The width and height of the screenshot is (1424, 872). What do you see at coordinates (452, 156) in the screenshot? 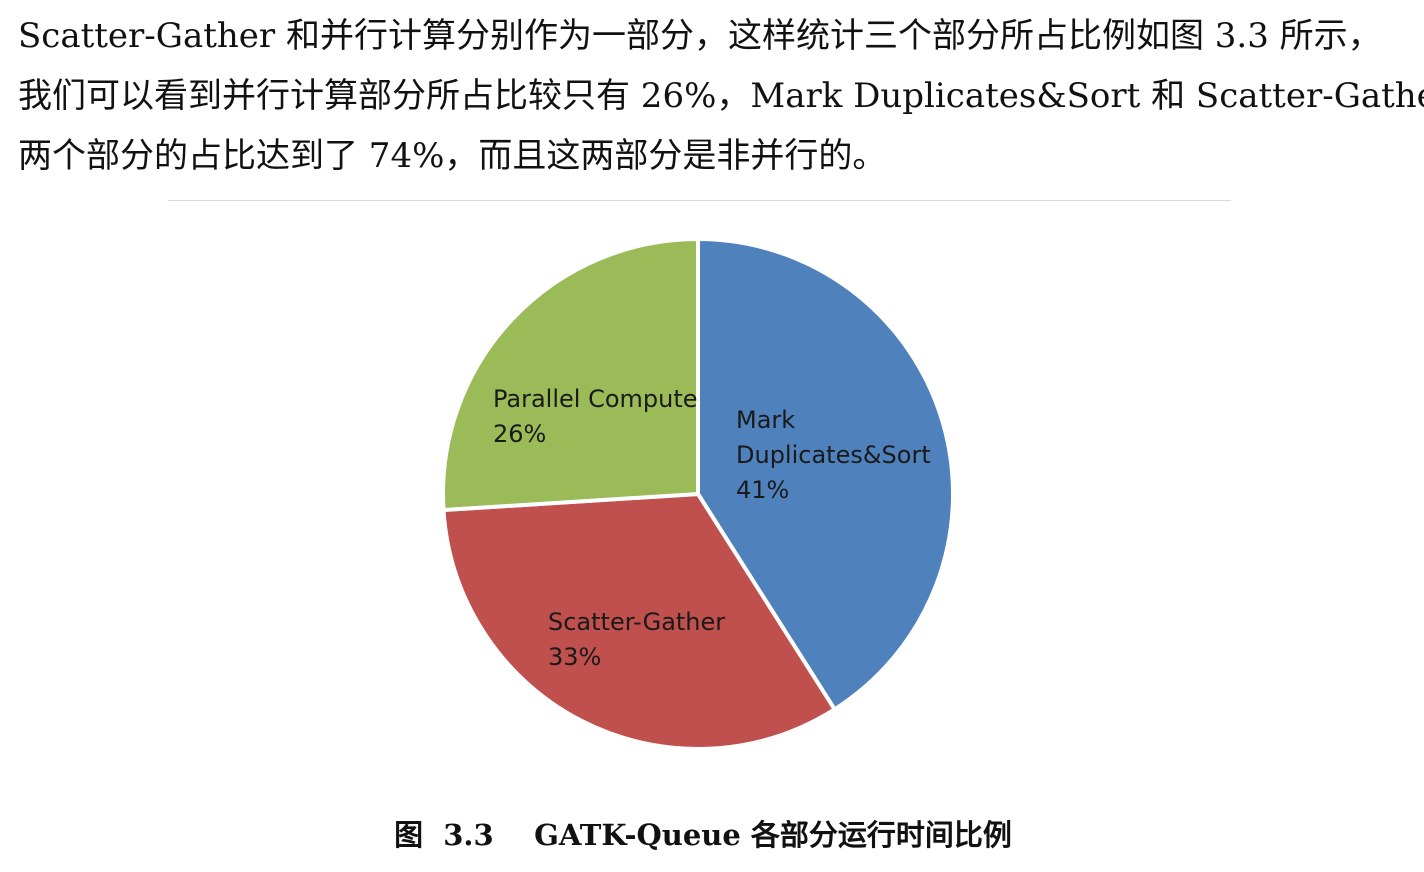
I see `paragraph-line-3: 两个部分的占比达到了 74%，而且这两部分是非并行的。` at bounding box center [452, 156].